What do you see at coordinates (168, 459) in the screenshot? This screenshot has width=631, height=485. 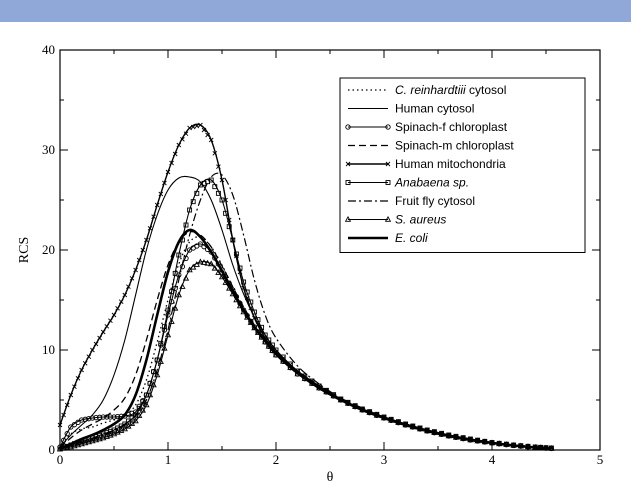 I see `x-tick-label: 1` at bounding box center [168, 459].